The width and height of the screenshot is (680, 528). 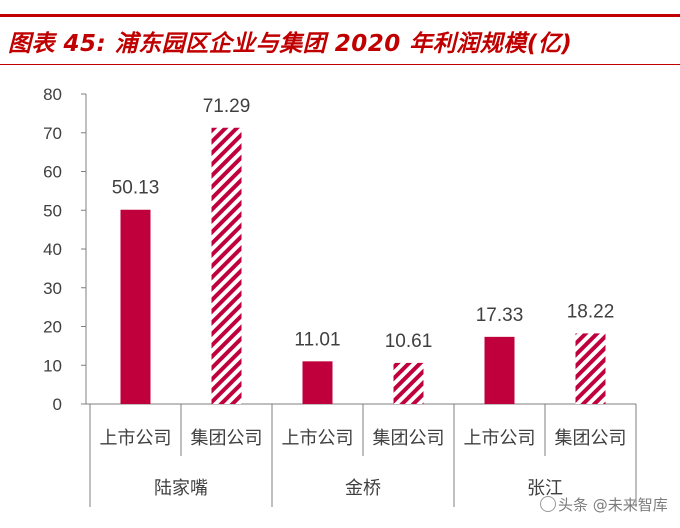 I want to click on y-tick-label: 60, so click(x=52, y=172).